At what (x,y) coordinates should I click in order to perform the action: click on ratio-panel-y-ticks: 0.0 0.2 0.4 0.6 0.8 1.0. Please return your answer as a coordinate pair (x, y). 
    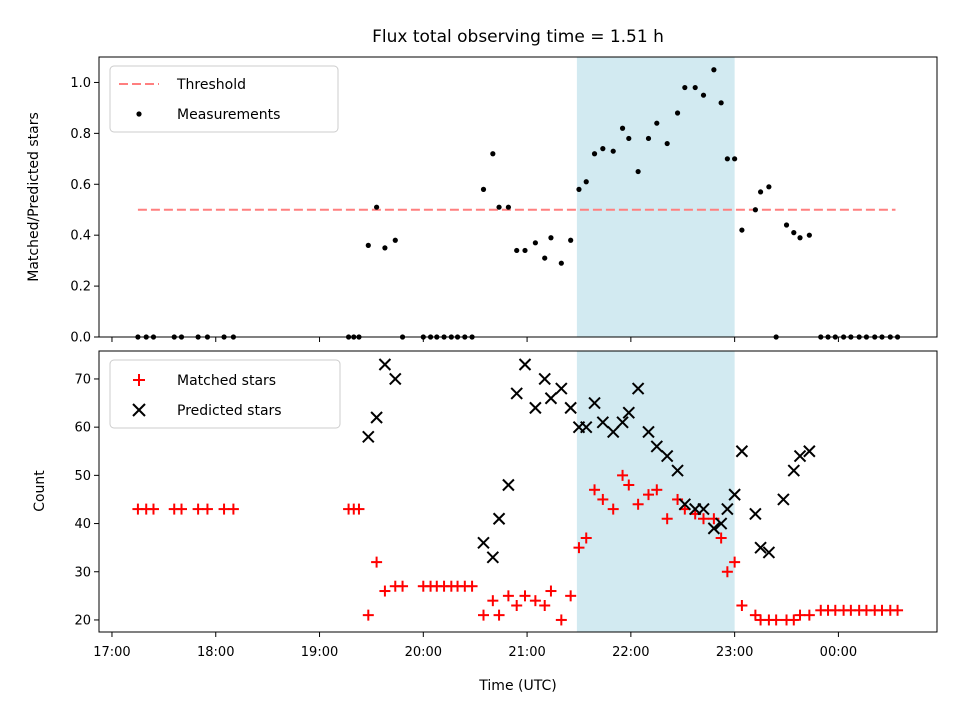
    Looking at the image, I should click on (84, 211).